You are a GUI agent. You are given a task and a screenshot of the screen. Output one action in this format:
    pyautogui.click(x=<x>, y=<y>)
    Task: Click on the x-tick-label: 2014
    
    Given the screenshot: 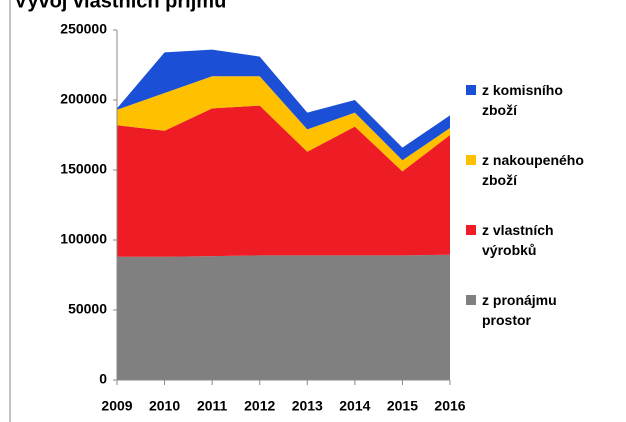 What is the action you would take?
    pyautogui.click(x=354, y=406)
    